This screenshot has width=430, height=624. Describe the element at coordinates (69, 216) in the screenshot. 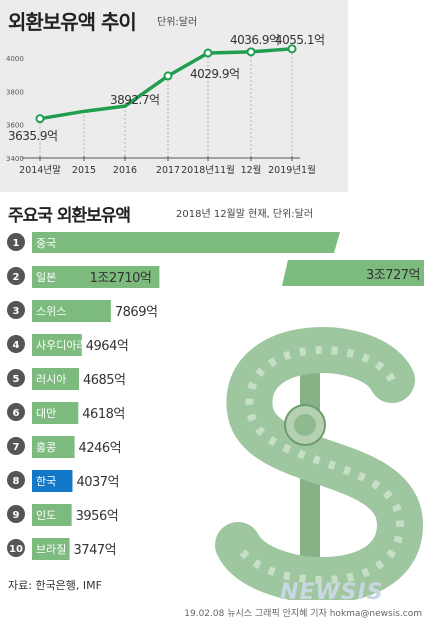

I see `bar-chart-title: 주요국 외환보유액` at that location.